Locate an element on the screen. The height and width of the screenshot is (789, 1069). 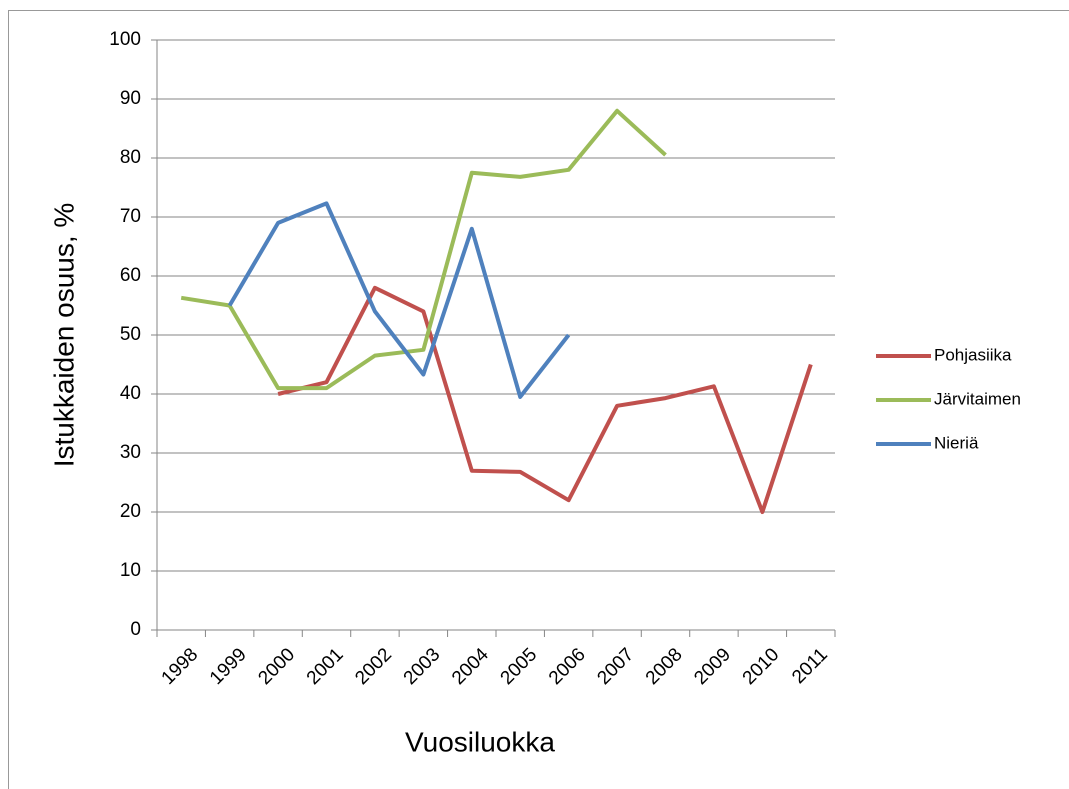
legend-label: Järvitaimen is located at coordinates (977, 398).